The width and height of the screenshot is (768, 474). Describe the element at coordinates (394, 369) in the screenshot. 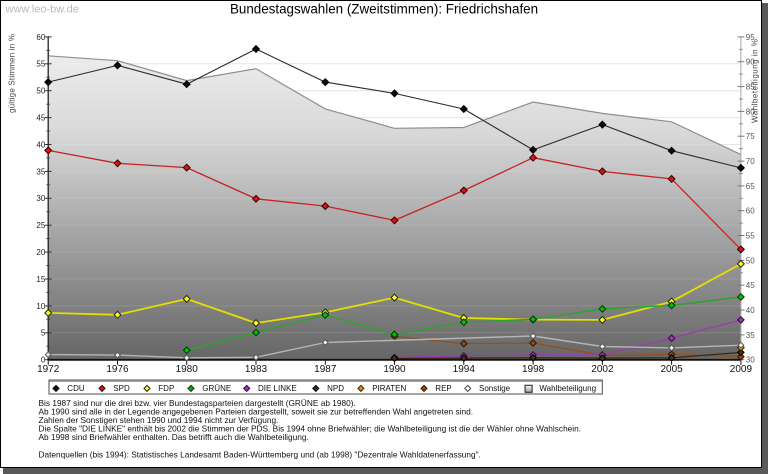

I see `svg-text: 1990` at that location.